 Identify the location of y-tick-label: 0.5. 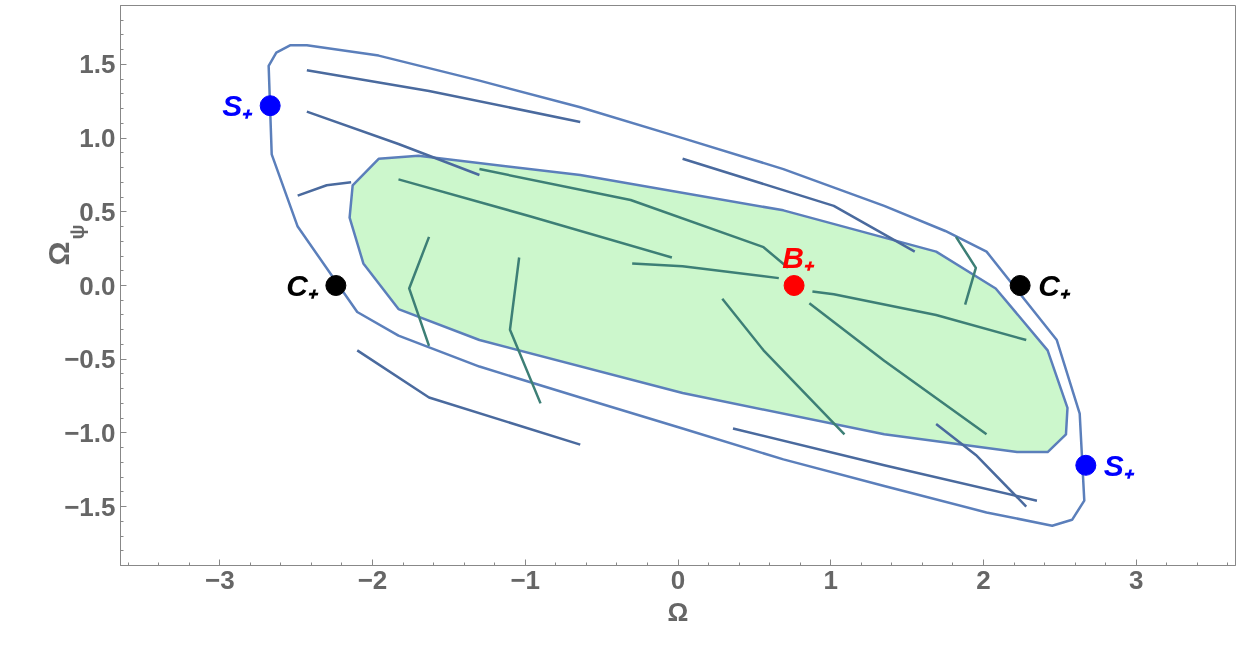
(97, 211).